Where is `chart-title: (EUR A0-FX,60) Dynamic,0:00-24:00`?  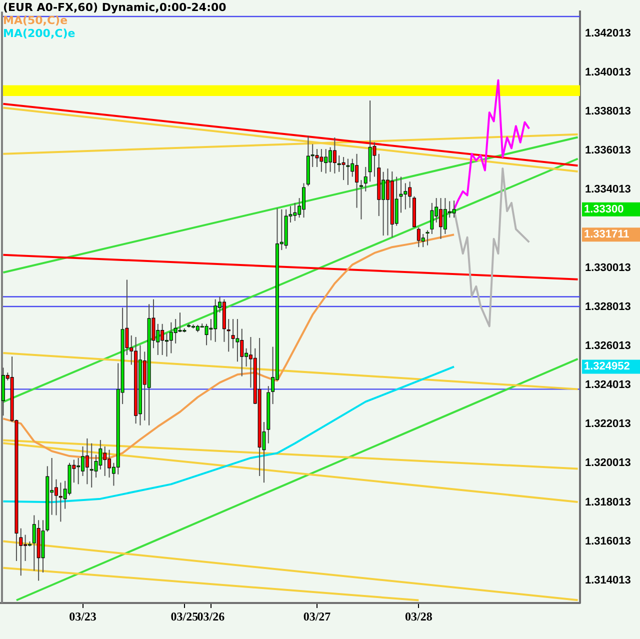
chart-title: (EUR A0-FX,60) Dynamic,0:00-24:00 is located at coordinates (114, 7).